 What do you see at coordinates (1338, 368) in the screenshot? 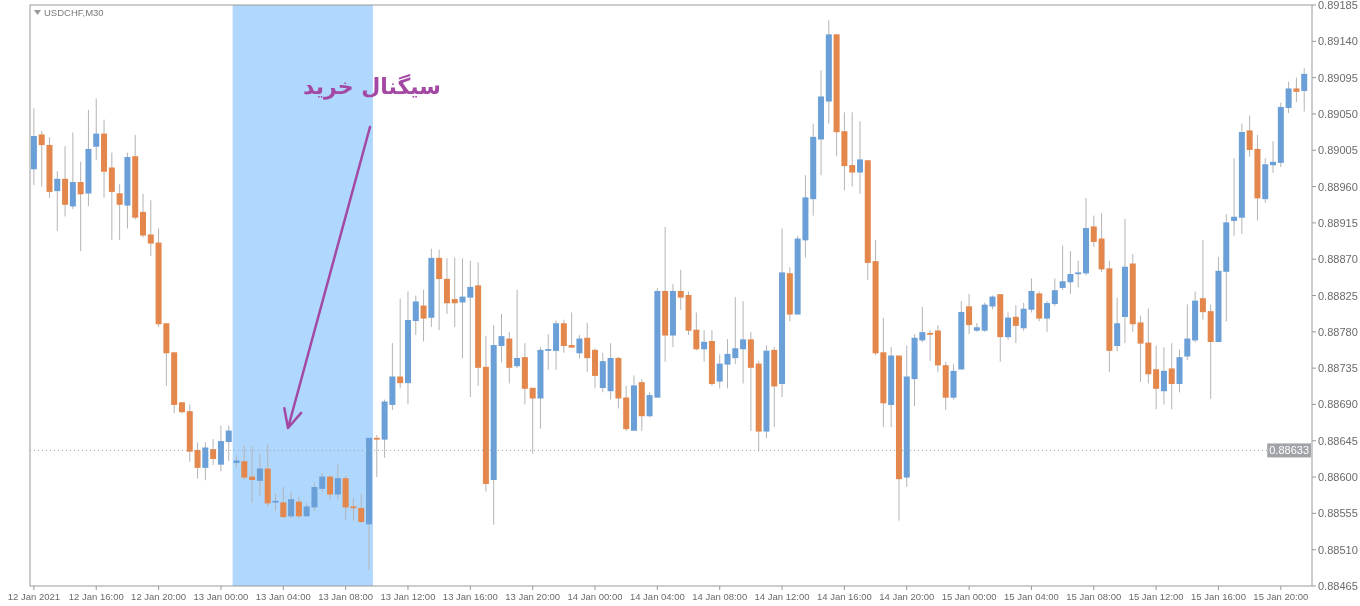
I see `y-tick-label: 0.88735` at bounding box center [1338, 368].